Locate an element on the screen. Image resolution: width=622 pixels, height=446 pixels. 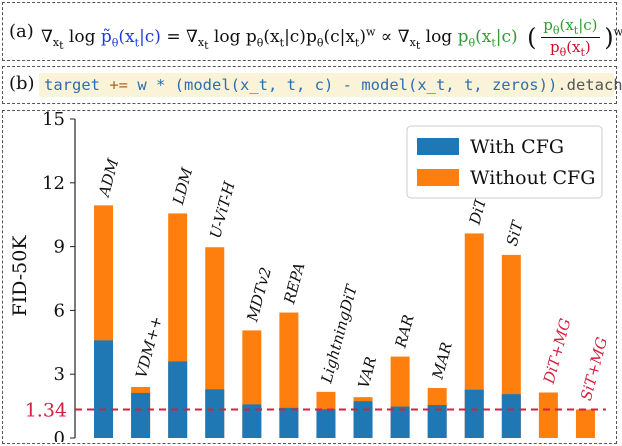
category-label: SiT is located at coordinates (515, 233).